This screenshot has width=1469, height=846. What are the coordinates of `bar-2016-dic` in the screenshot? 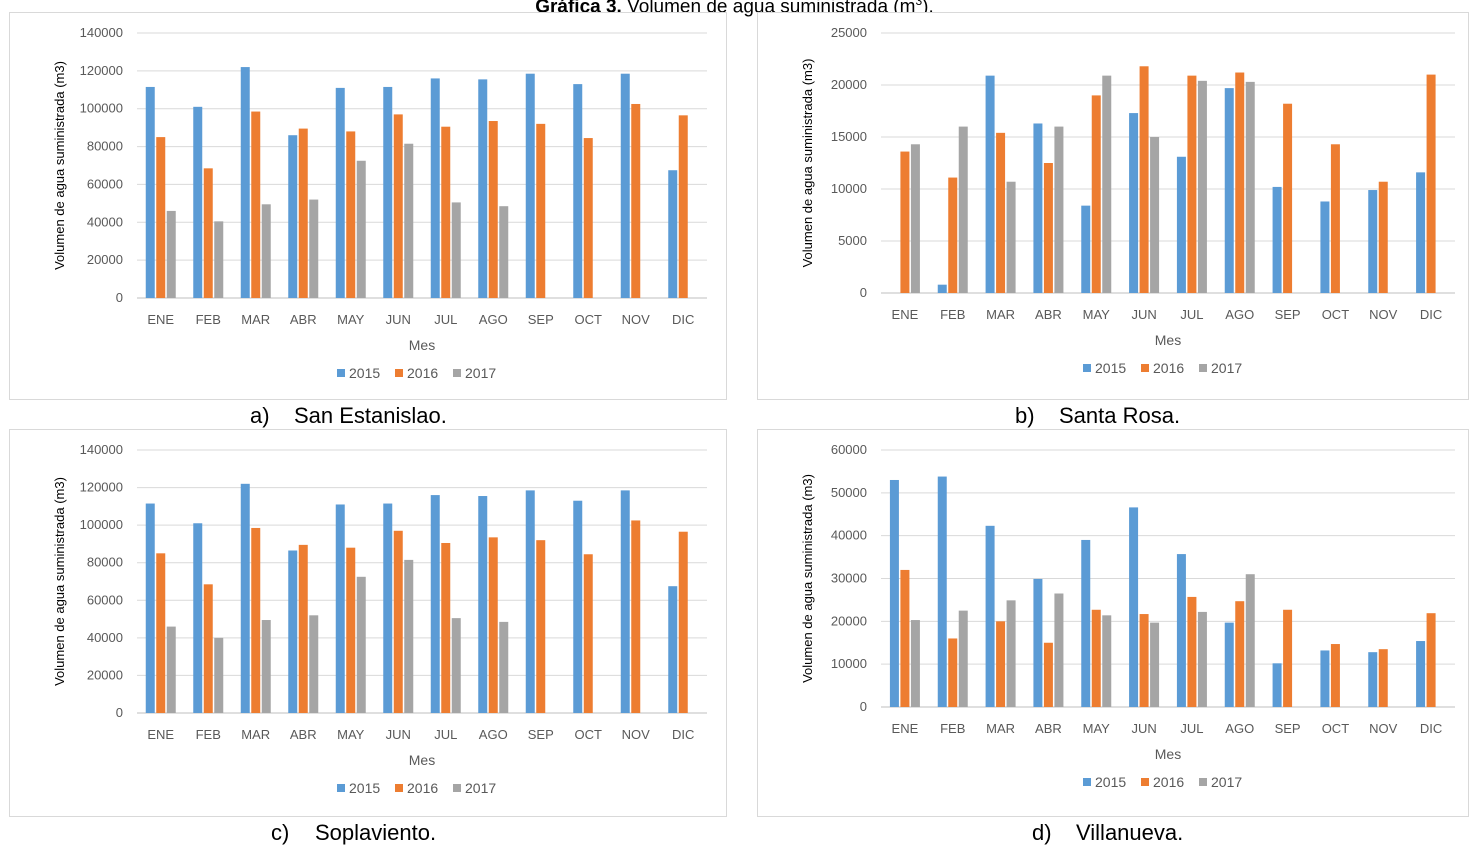 It's located at (1431, 183).